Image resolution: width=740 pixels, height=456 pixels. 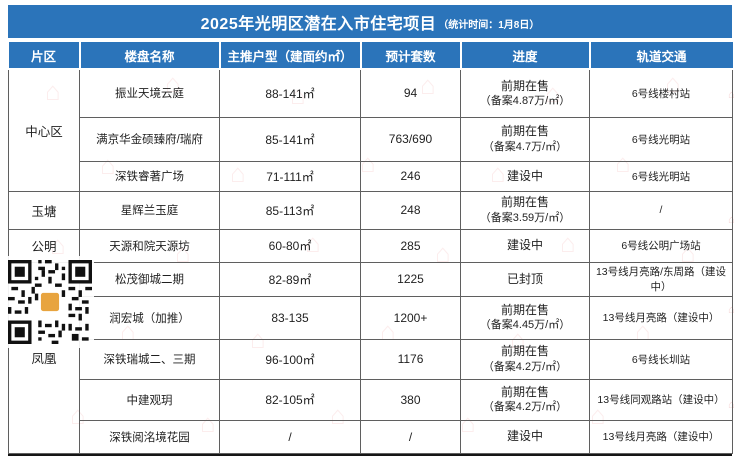 I want to click on cell-project-name: 中建观玥, so click(x=149, y=399).